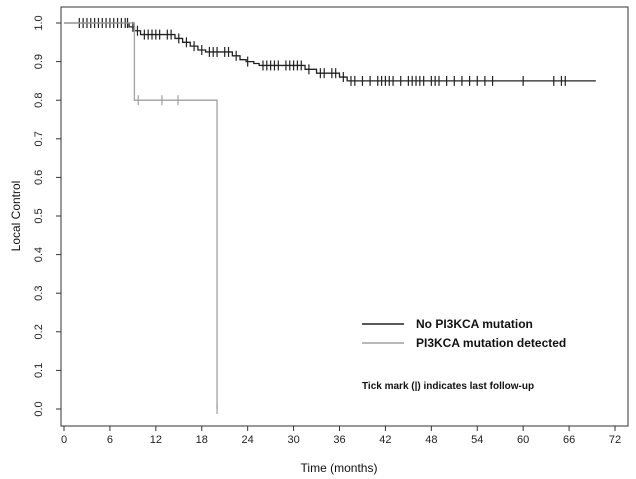 This screenshot has width=636, height=479. I want to click on y-tick-label: 0.3, so click(39, 293).